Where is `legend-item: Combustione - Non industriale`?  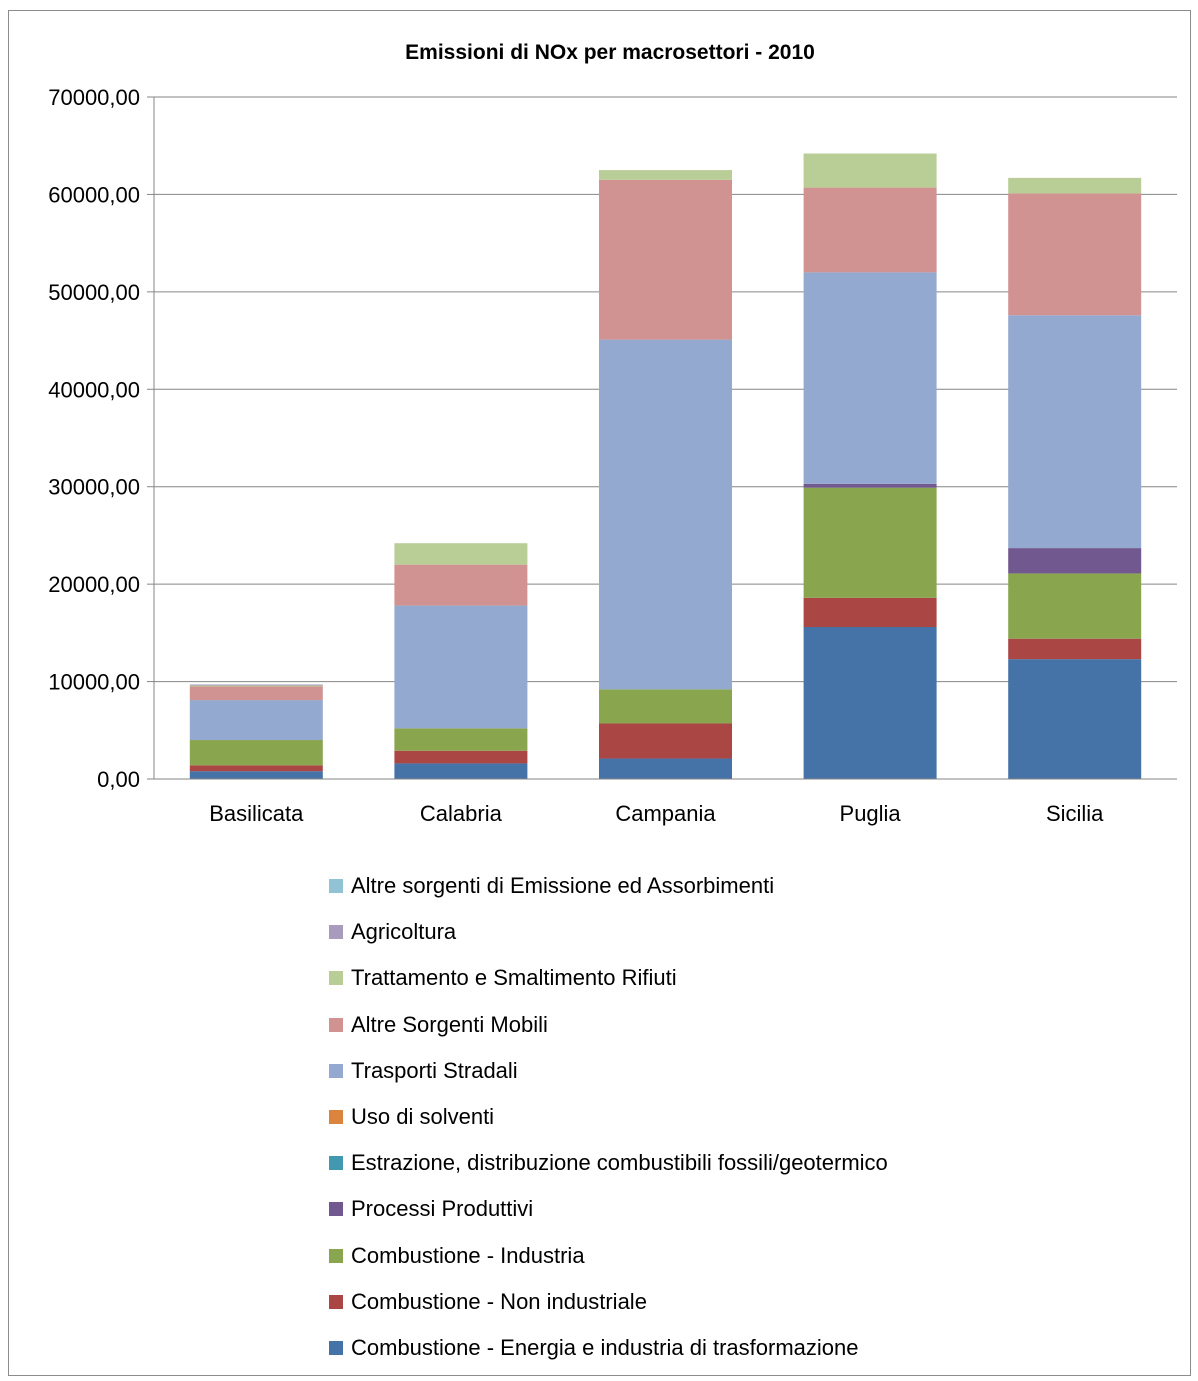 legend-item: Combustione - Non industriale is located at coordinates (608, 1302).